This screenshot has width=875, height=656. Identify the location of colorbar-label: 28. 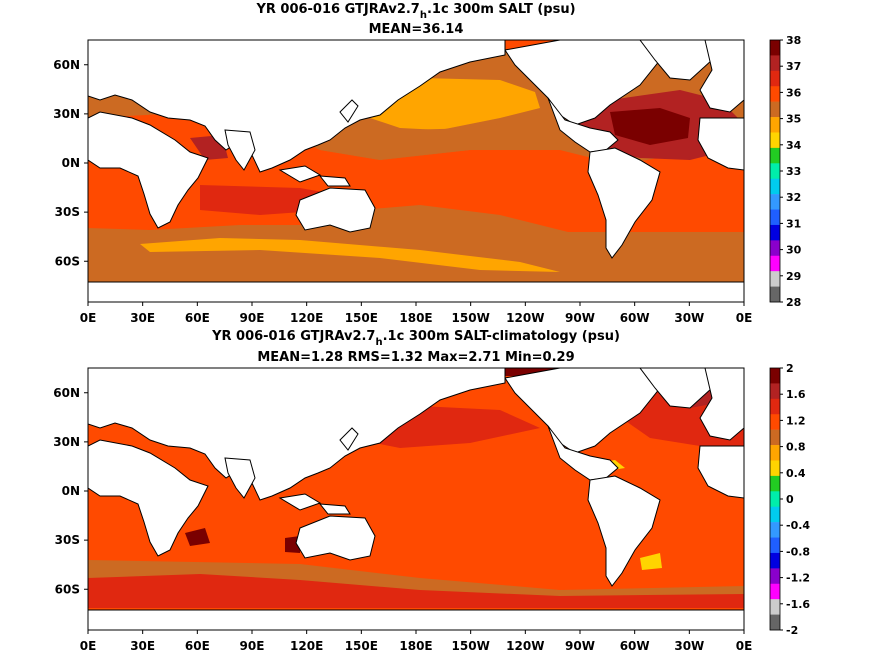
(793, 302).